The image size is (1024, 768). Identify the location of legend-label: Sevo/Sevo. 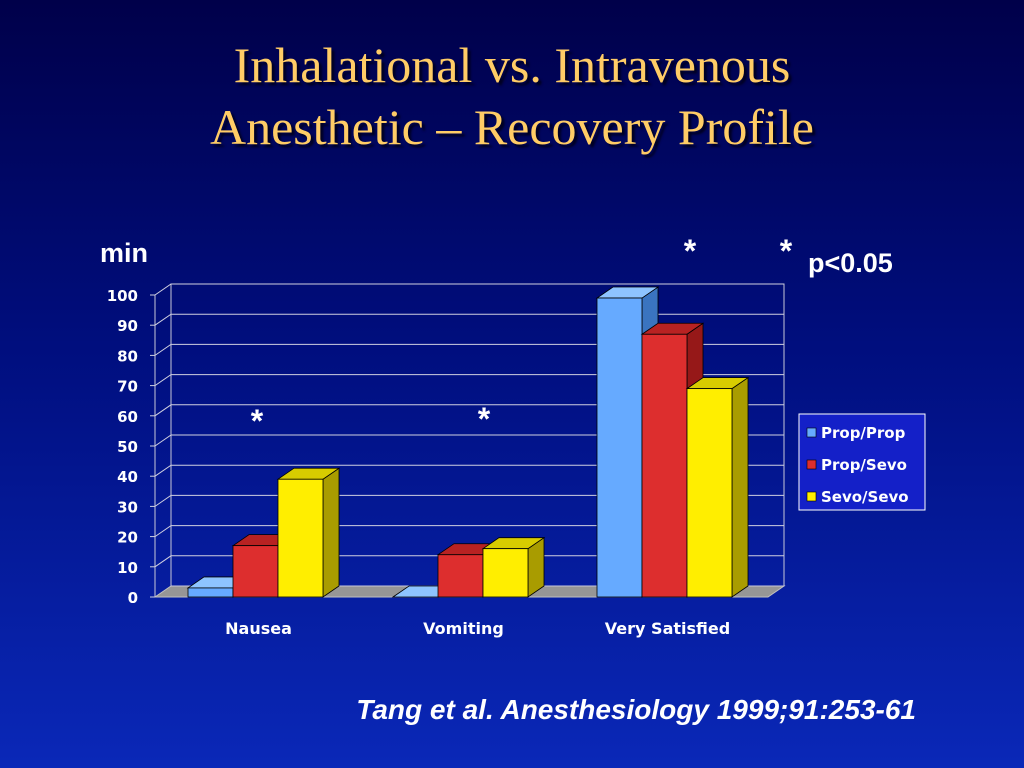
(865, 497).